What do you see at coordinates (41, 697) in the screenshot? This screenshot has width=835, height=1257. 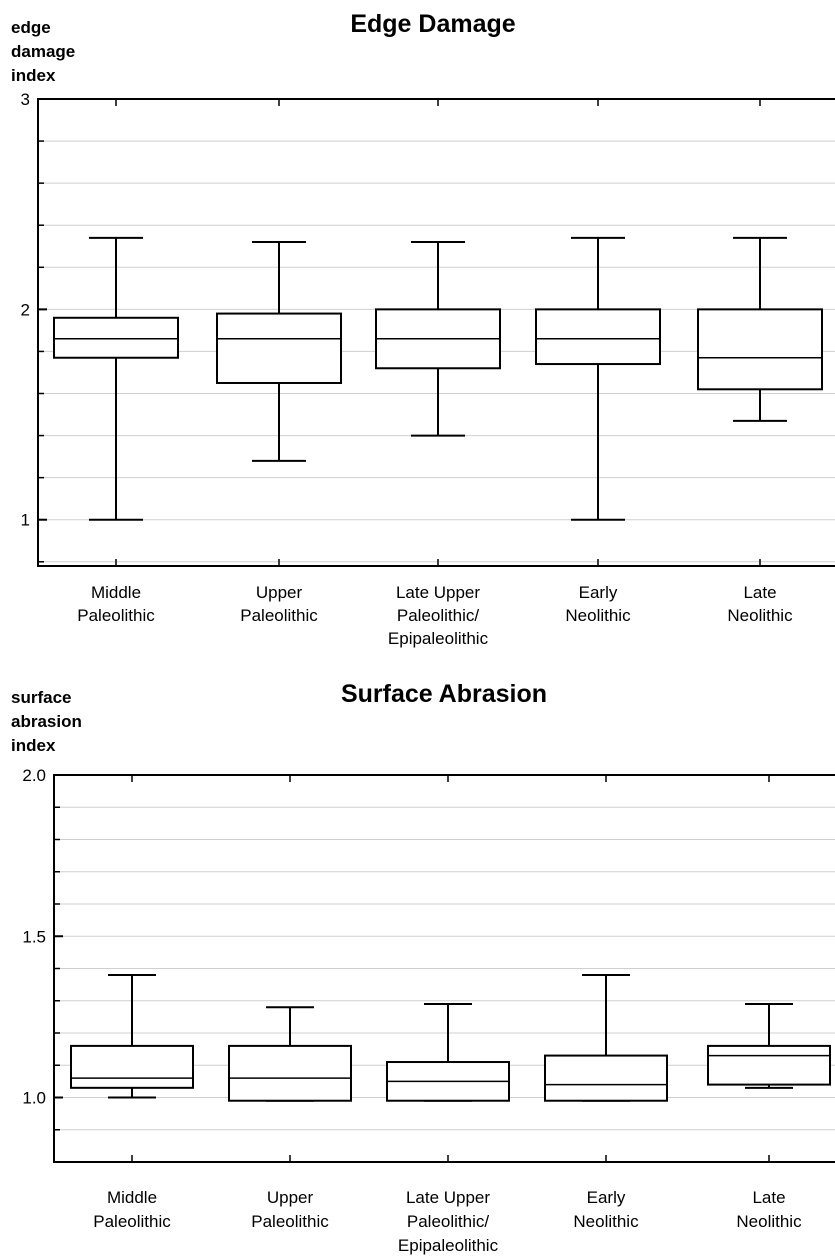 I see `y-axis-label-line: surface` at bounding box center [41, 697].